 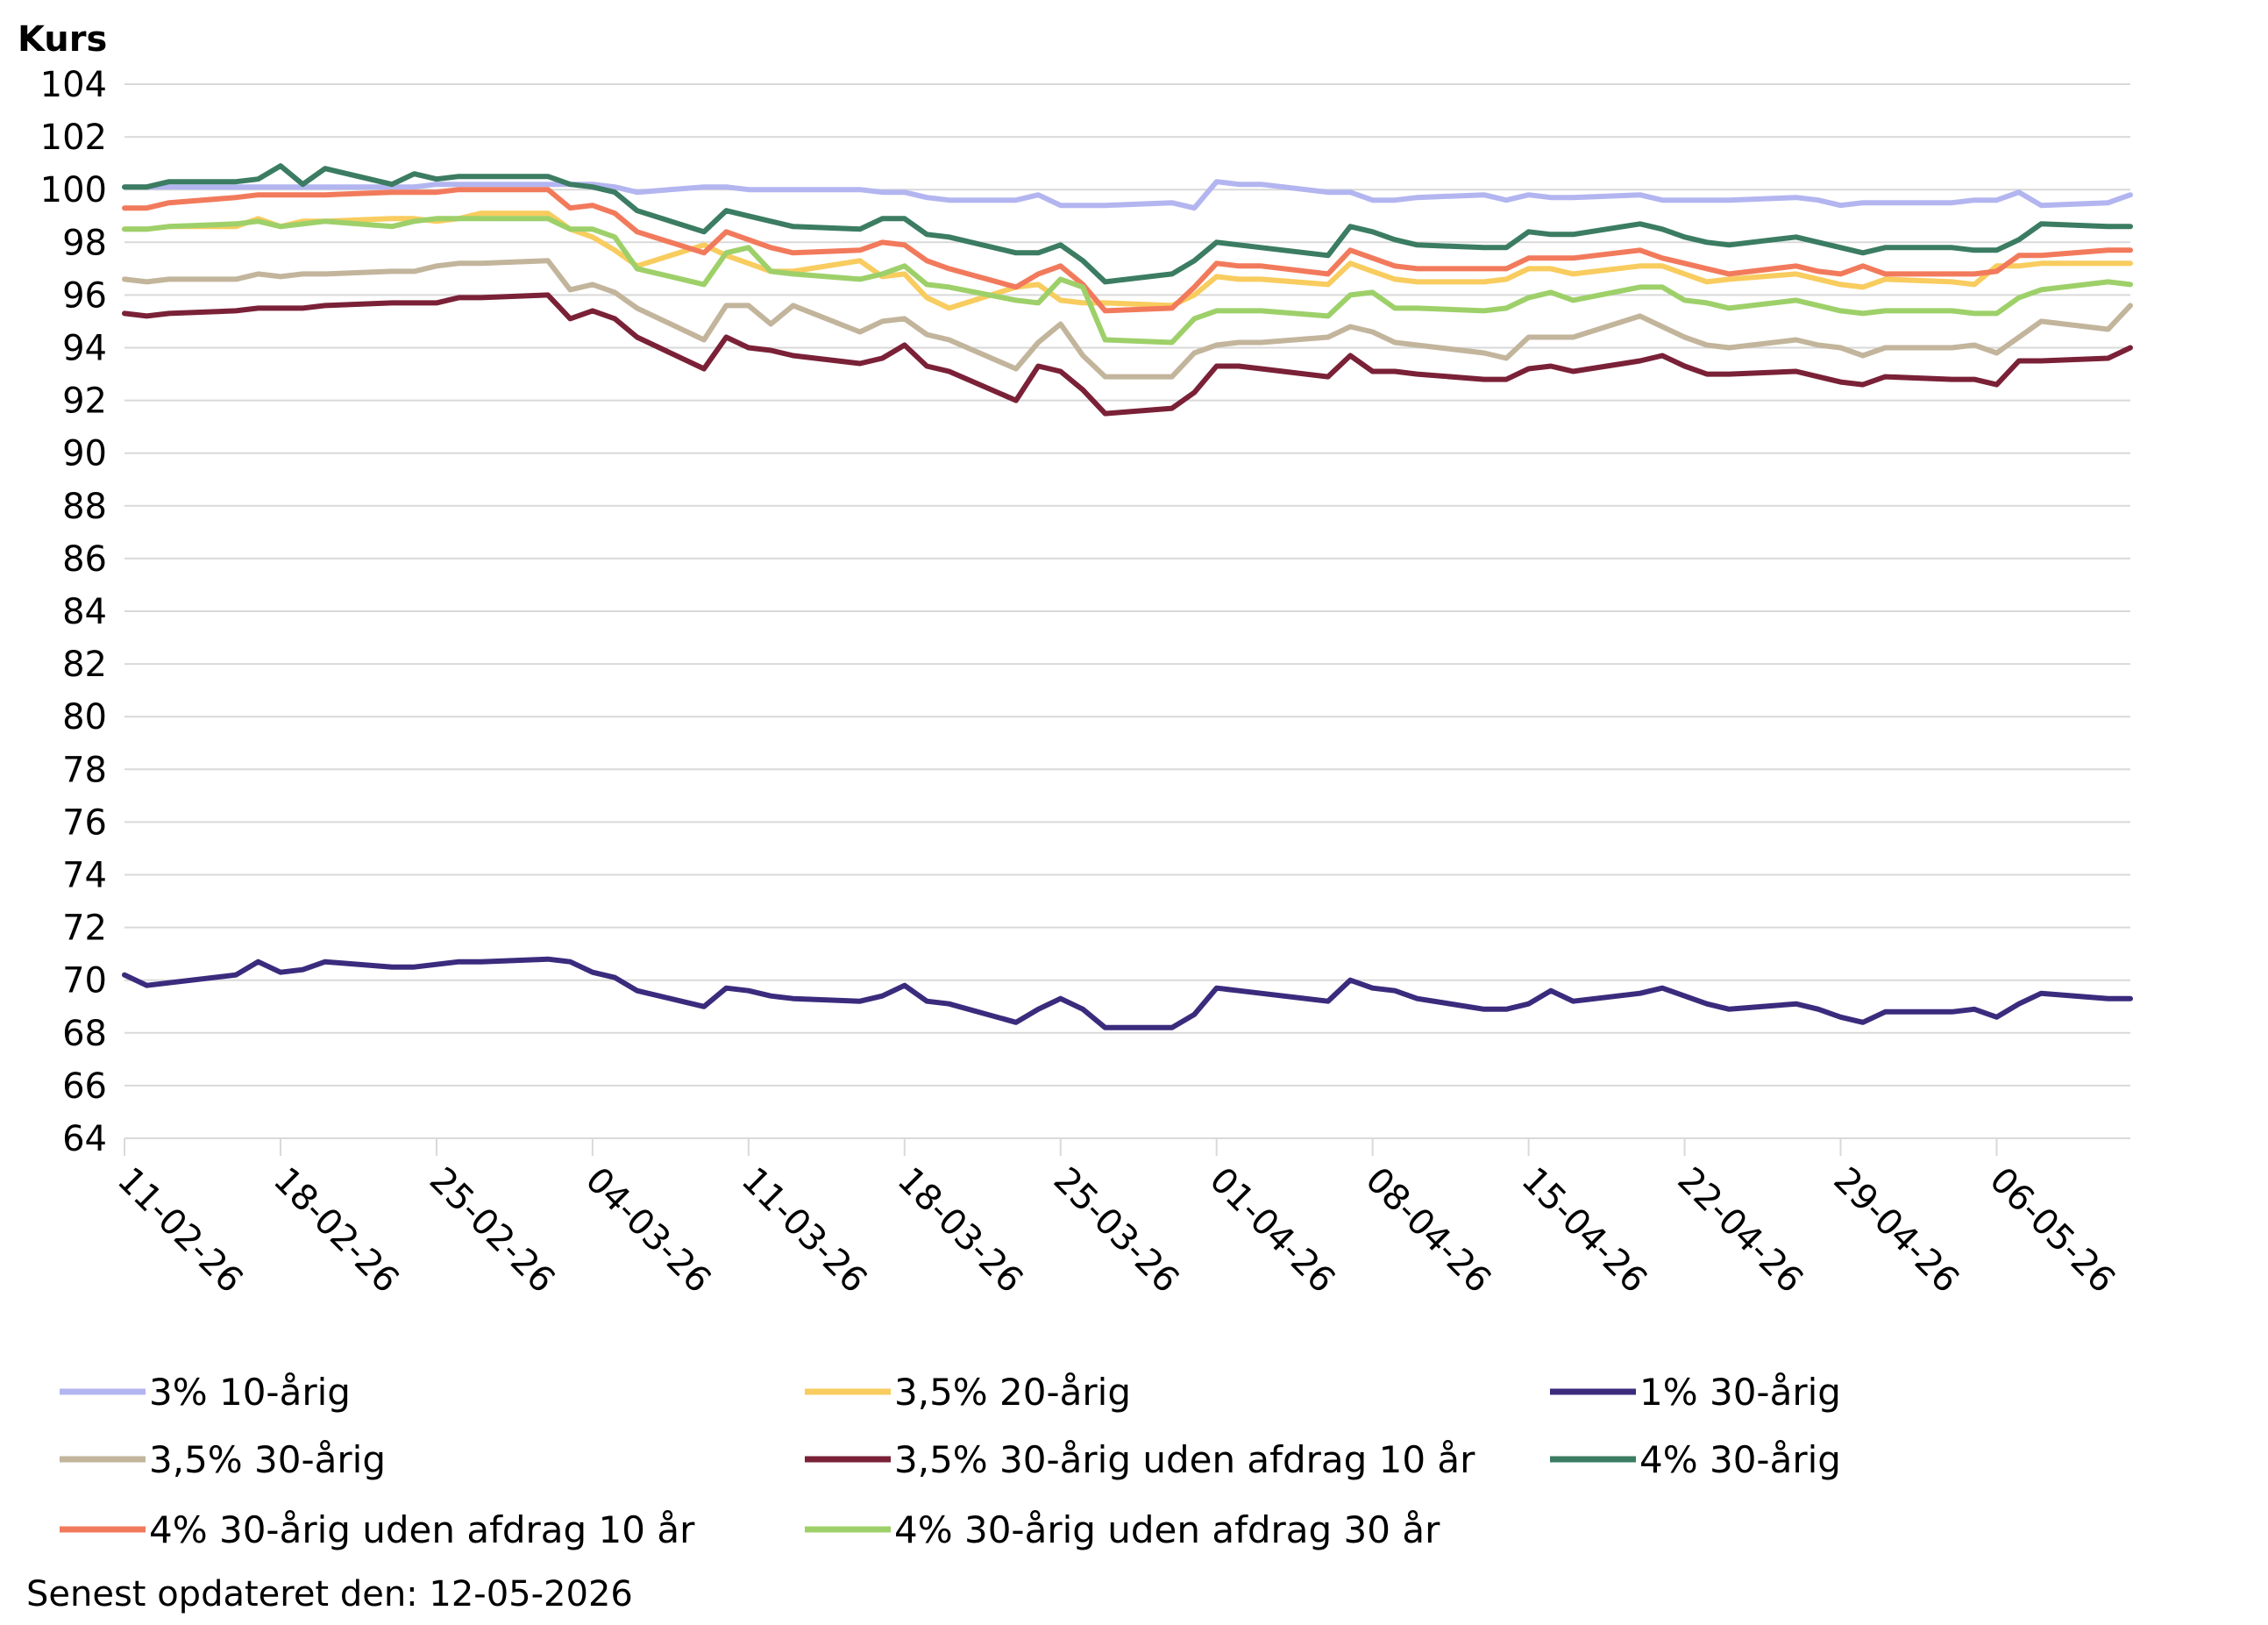 What do you see at coordinates (960, 1230) in the screenshot?
I see `x-tick-label: 18-03-26` at bounding box center [960, 1230].